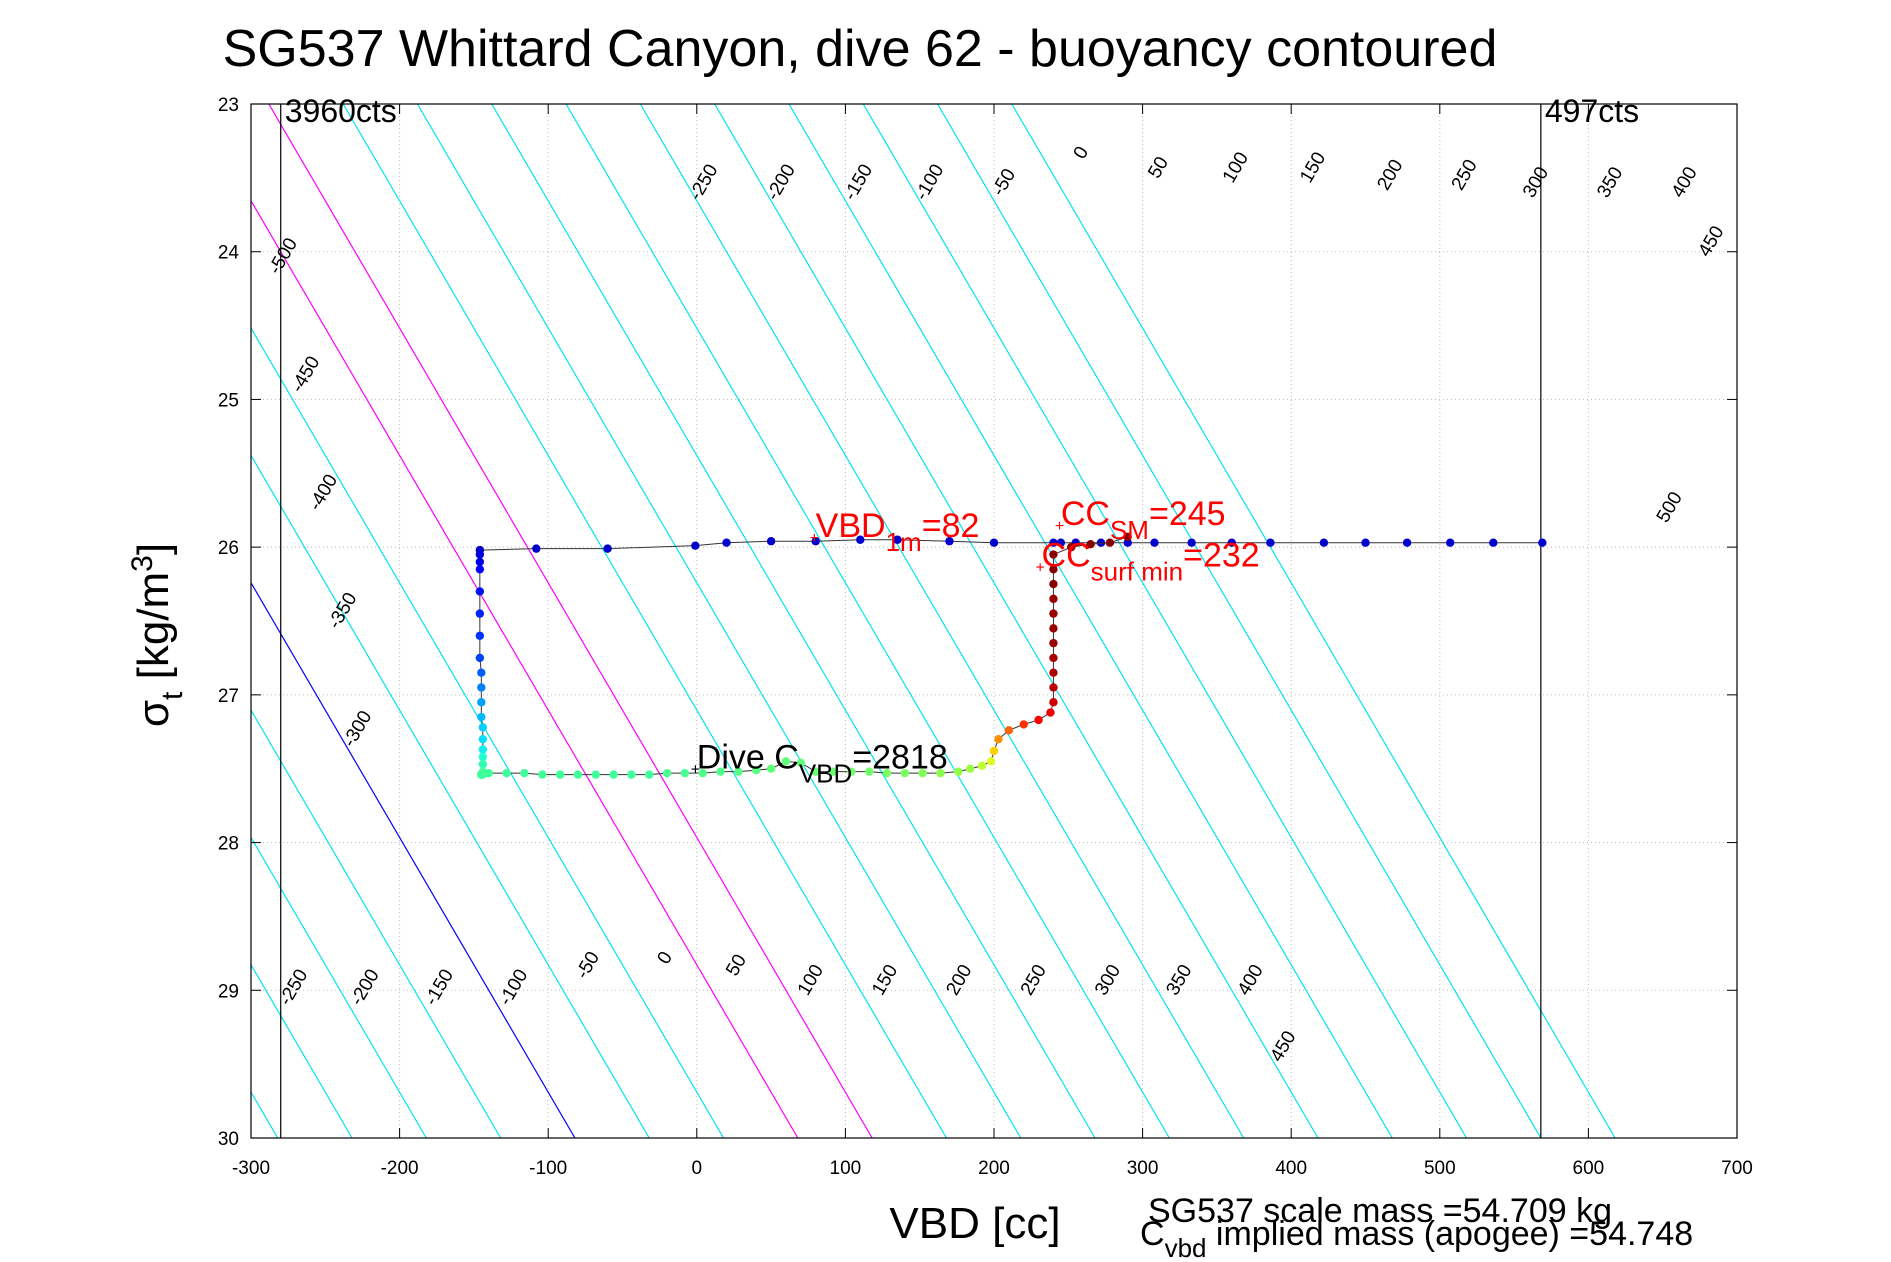 The image size is (1891, 1262). I want to click on contour-label: -50, so click(1004, 182).